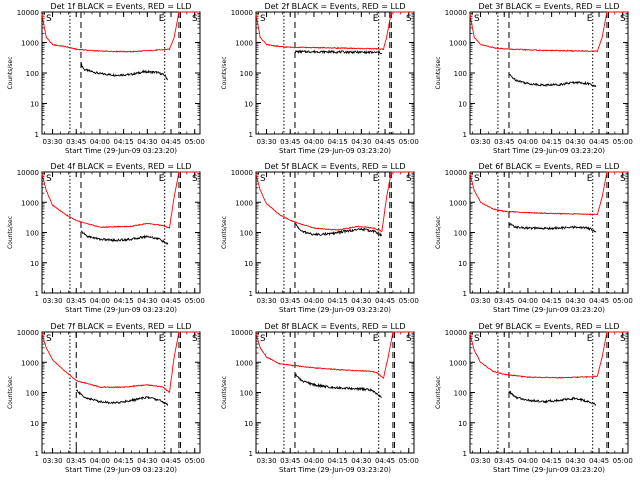  I want to click on panel-title: Det 6f BLACK = Events, RED = LLD, so click(548, 166).